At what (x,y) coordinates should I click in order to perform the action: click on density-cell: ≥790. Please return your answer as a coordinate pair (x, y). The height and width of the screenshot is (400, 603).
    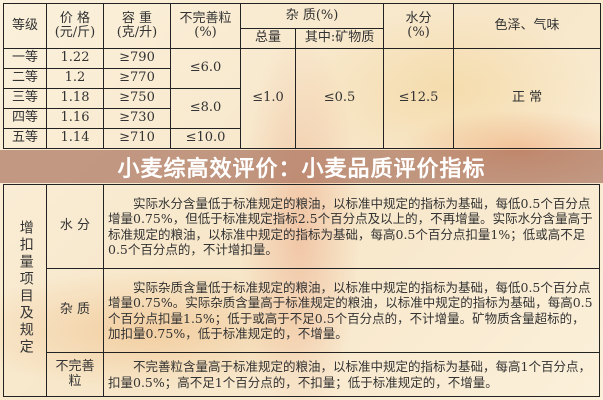
    Looking at the image, I should click on (137, 58).